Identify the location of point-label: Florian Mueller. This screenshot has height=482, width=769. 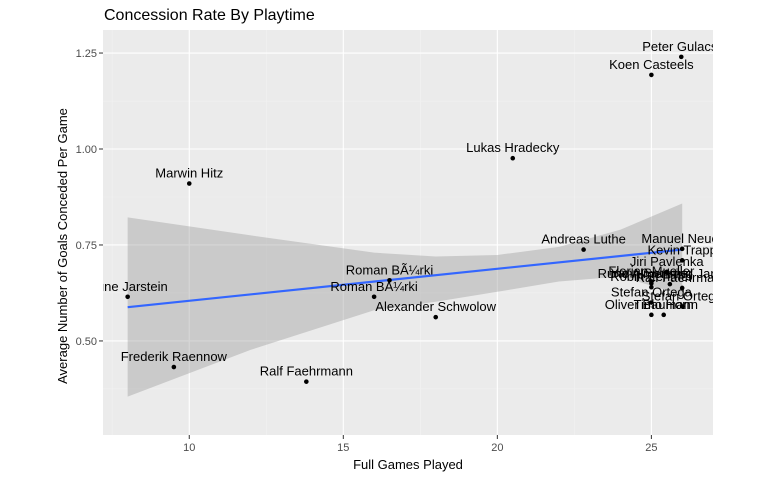
(651, 270).